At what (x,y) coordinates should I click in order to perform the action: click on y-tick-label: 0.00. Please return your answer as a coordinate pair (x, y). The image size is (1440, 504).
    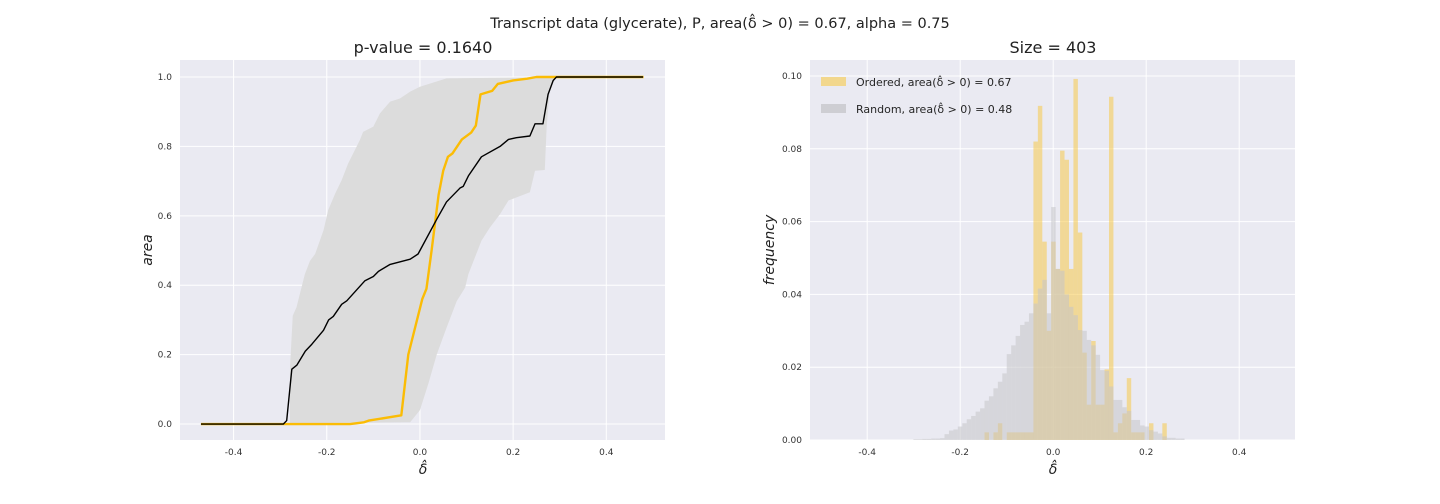
    Looking at the image, I should click on (792, 441).